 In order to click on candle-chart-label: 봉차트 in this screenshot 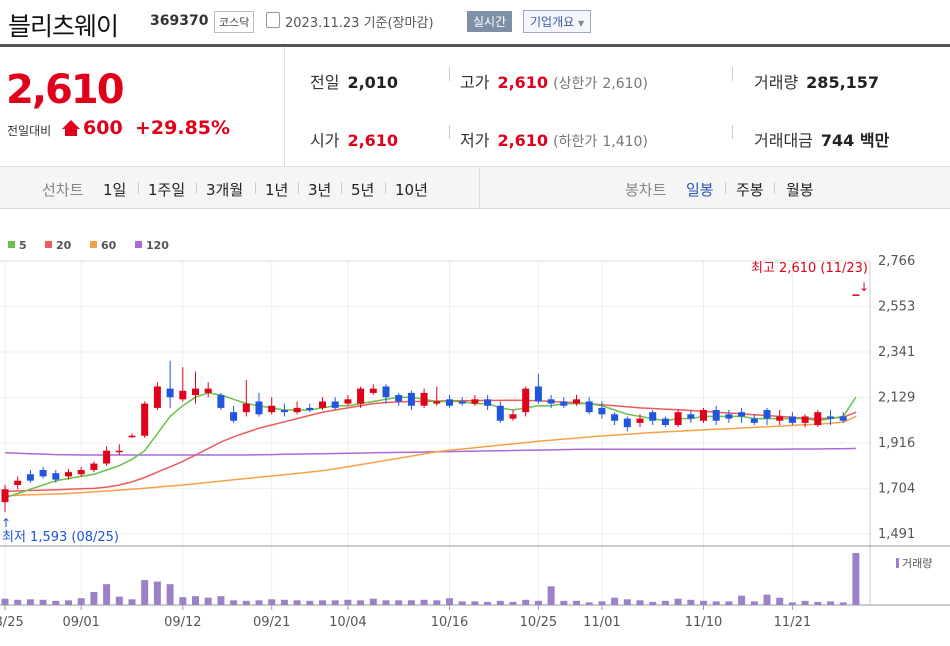, I will do `click(646, 190)`.